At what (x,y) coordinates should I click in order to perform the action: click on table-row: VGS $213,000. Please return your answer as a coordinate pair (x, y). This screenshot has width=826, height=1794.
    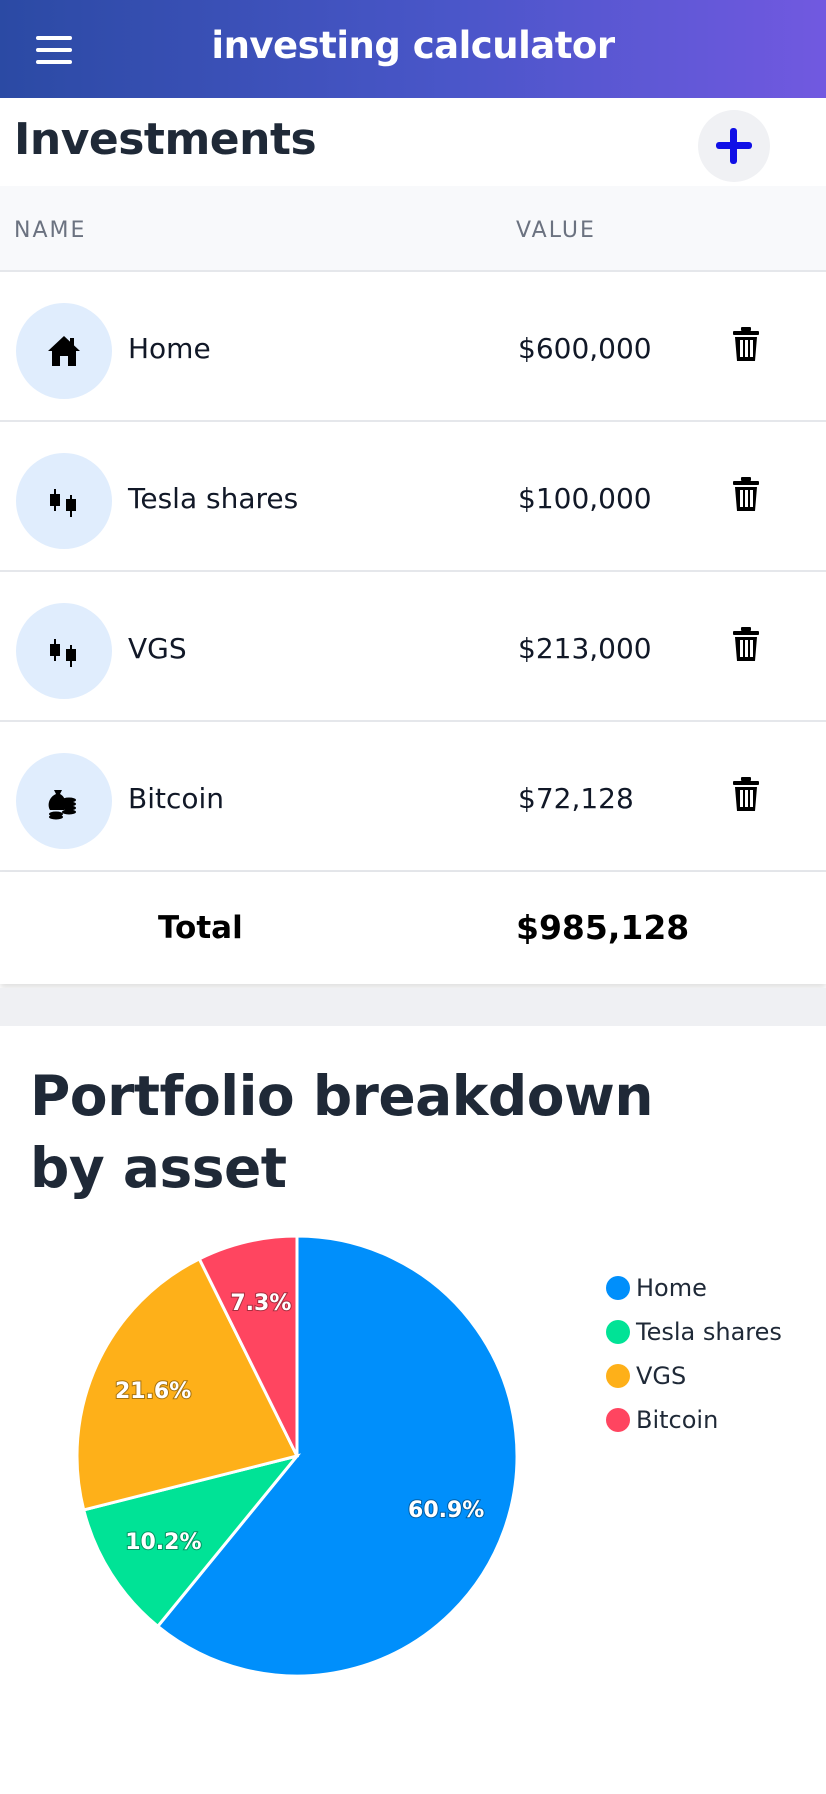
    Looking at the image, I should click on (413, 647).